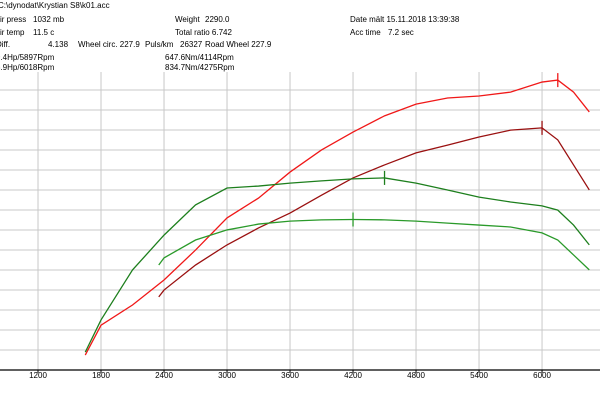  What do you see at coordinates (479, 375) in the screenshot?
I see `x-tick-label: 5400` at bounding box center [479, 375].